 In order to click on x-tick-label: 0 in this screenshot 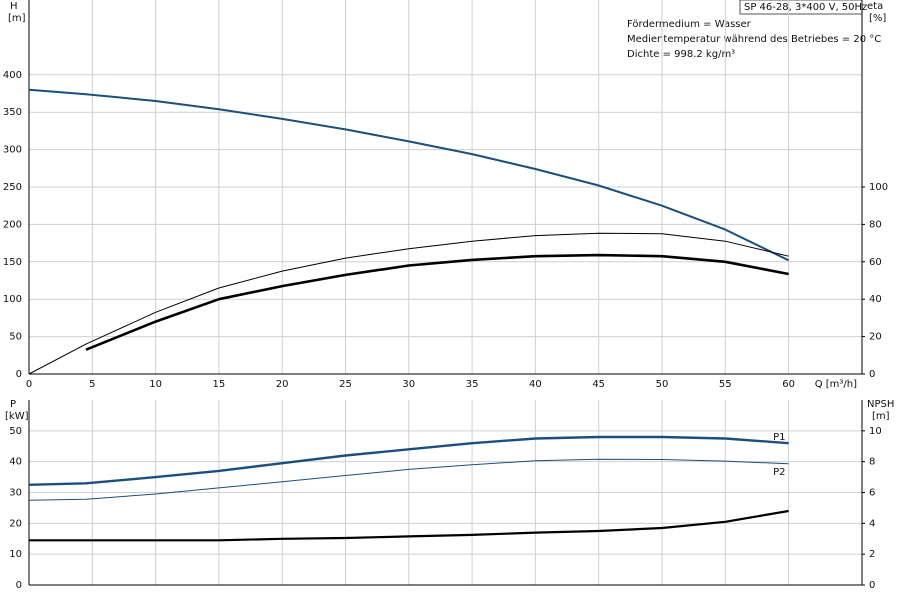, I will do `click(29, 384)`.